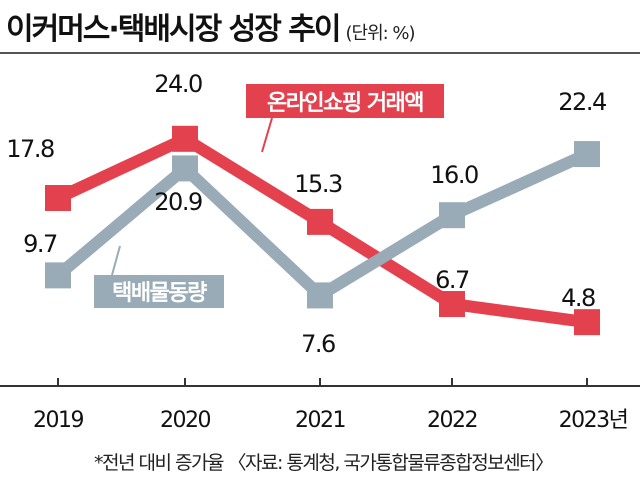 This screenshot has width=640, height=481. What do you see at coordinates (593, 420) in the screenshot?
I see `x-tick-label: 2023년` at bounding box center [593, 420].